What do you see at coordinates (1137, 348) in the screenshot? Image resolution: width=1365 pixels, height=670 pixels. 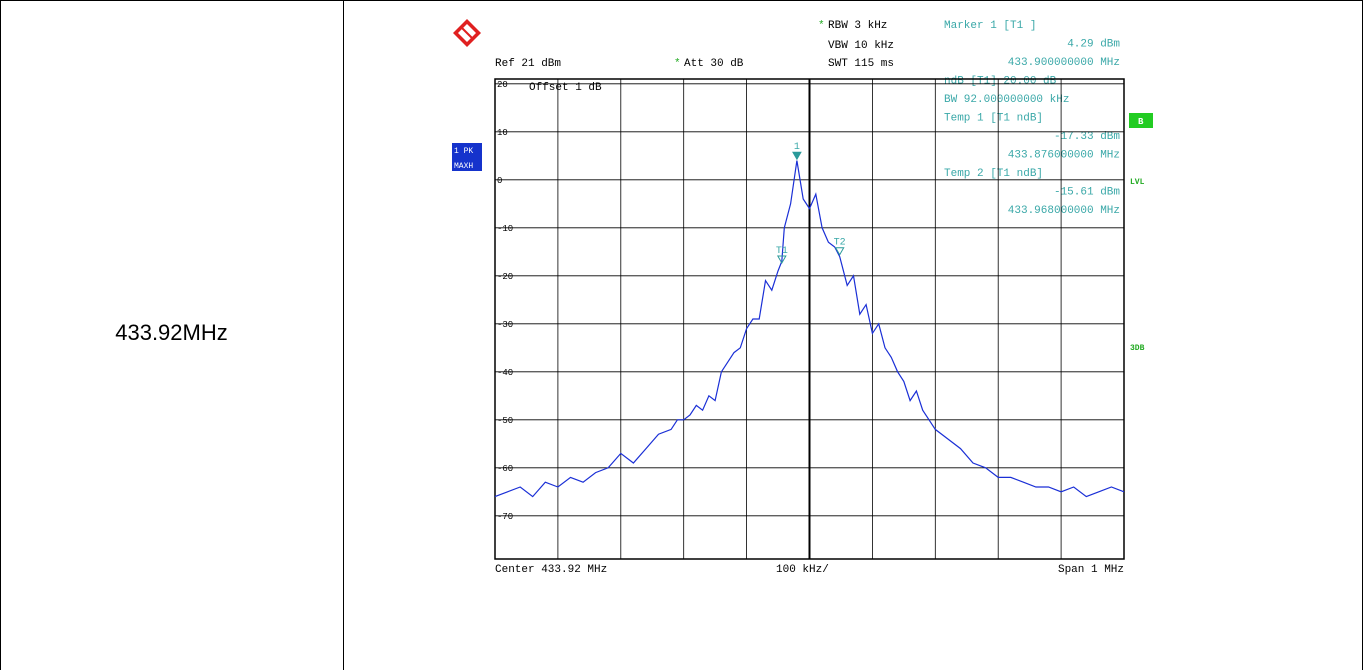 I see `threedb-label: 3DB` at bounding box center [1137, 348].